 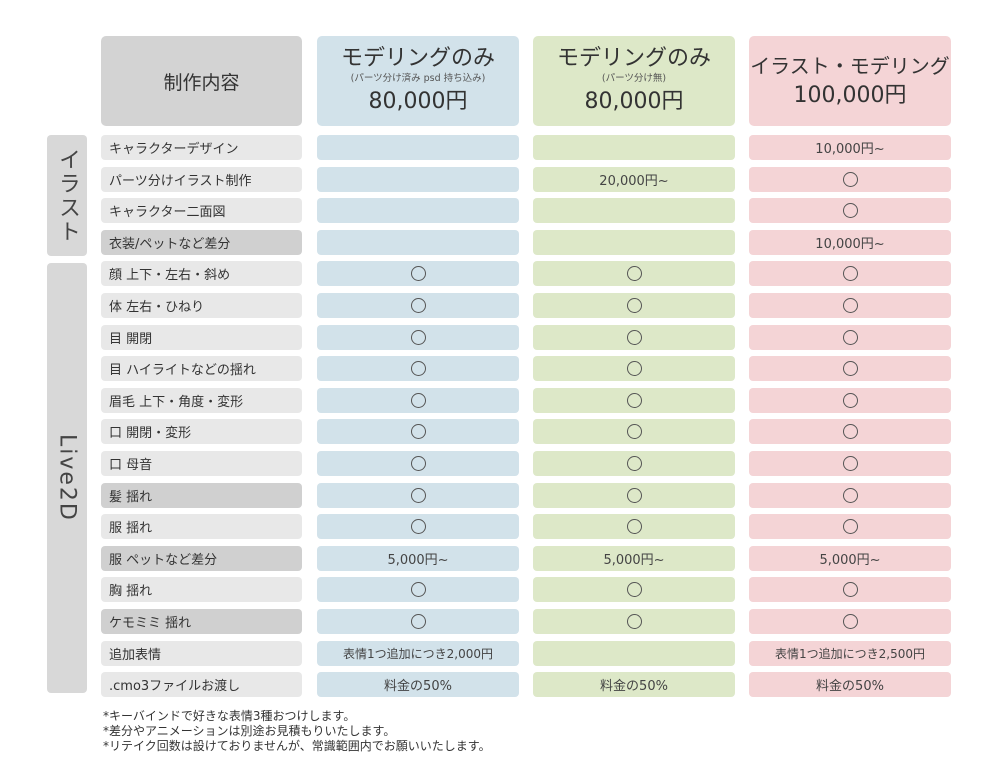 I want to click on group-label-illust: イラスト, so click(x=67, y=195).